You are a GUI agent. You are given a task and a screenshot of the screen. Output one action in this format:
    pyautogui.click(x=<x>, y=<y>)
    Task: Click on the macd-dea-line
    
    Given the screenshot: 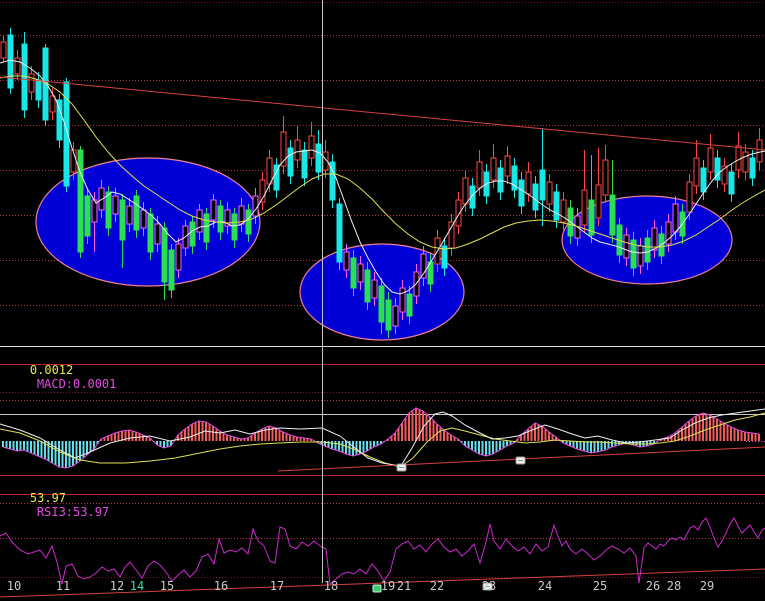 What is the action you would take?
    pyautogui.click(x=382, y=440)
    